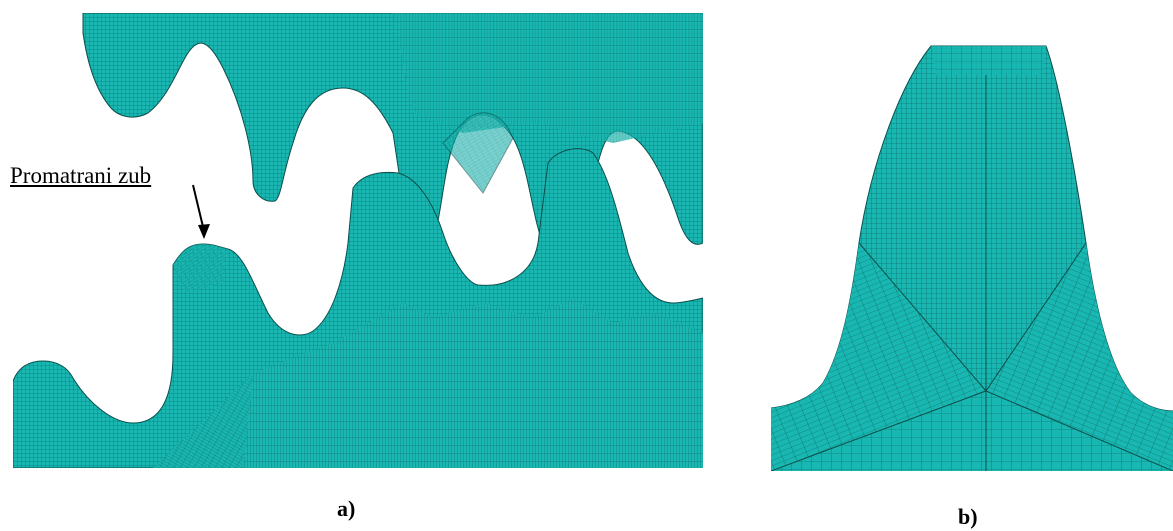  I want to click on panel-b-caption: b), so click(968, 516).